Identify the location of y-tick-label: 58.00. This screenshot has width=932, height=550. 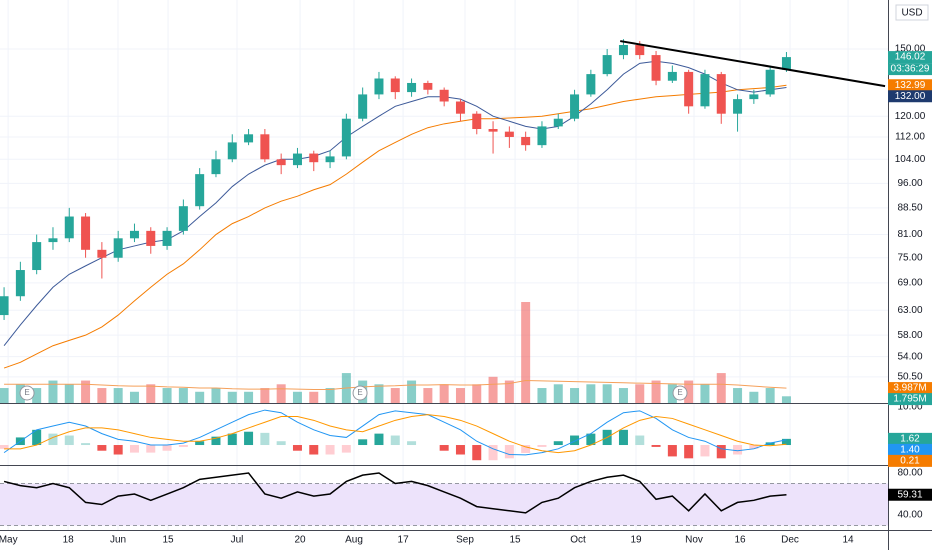
(909, 335).